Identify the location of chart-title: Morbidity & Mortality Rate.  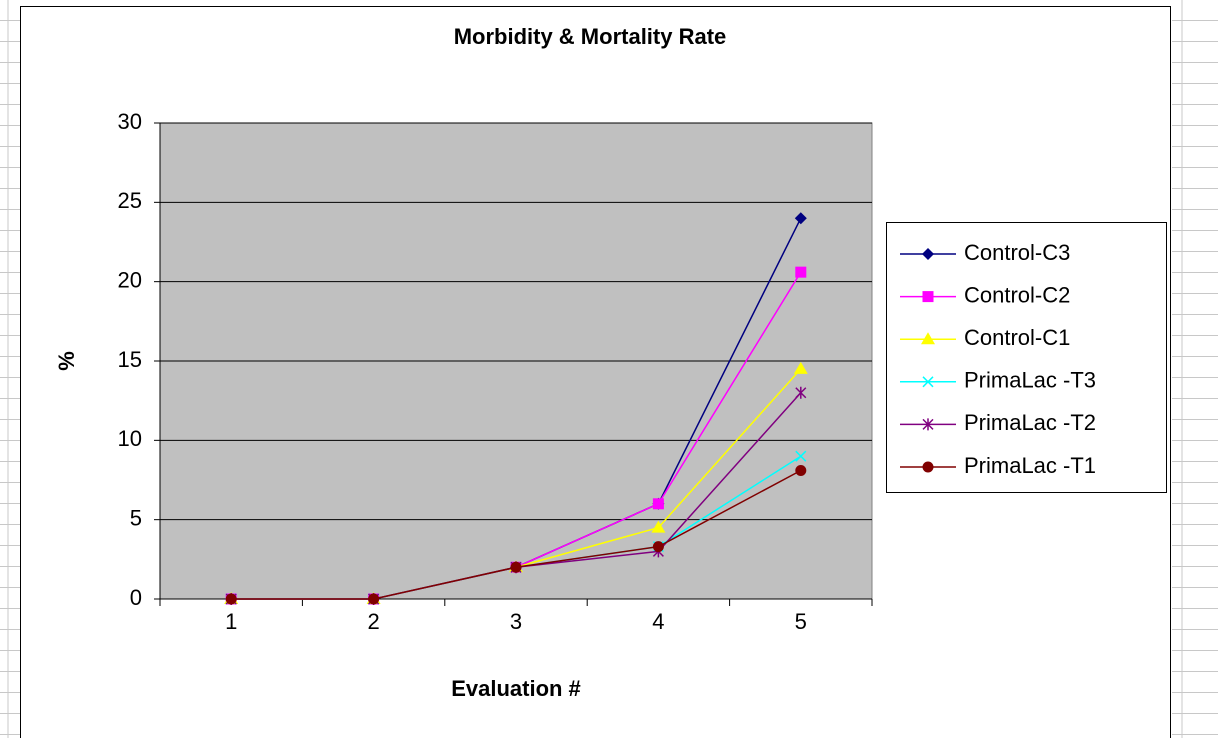
(590, 36).